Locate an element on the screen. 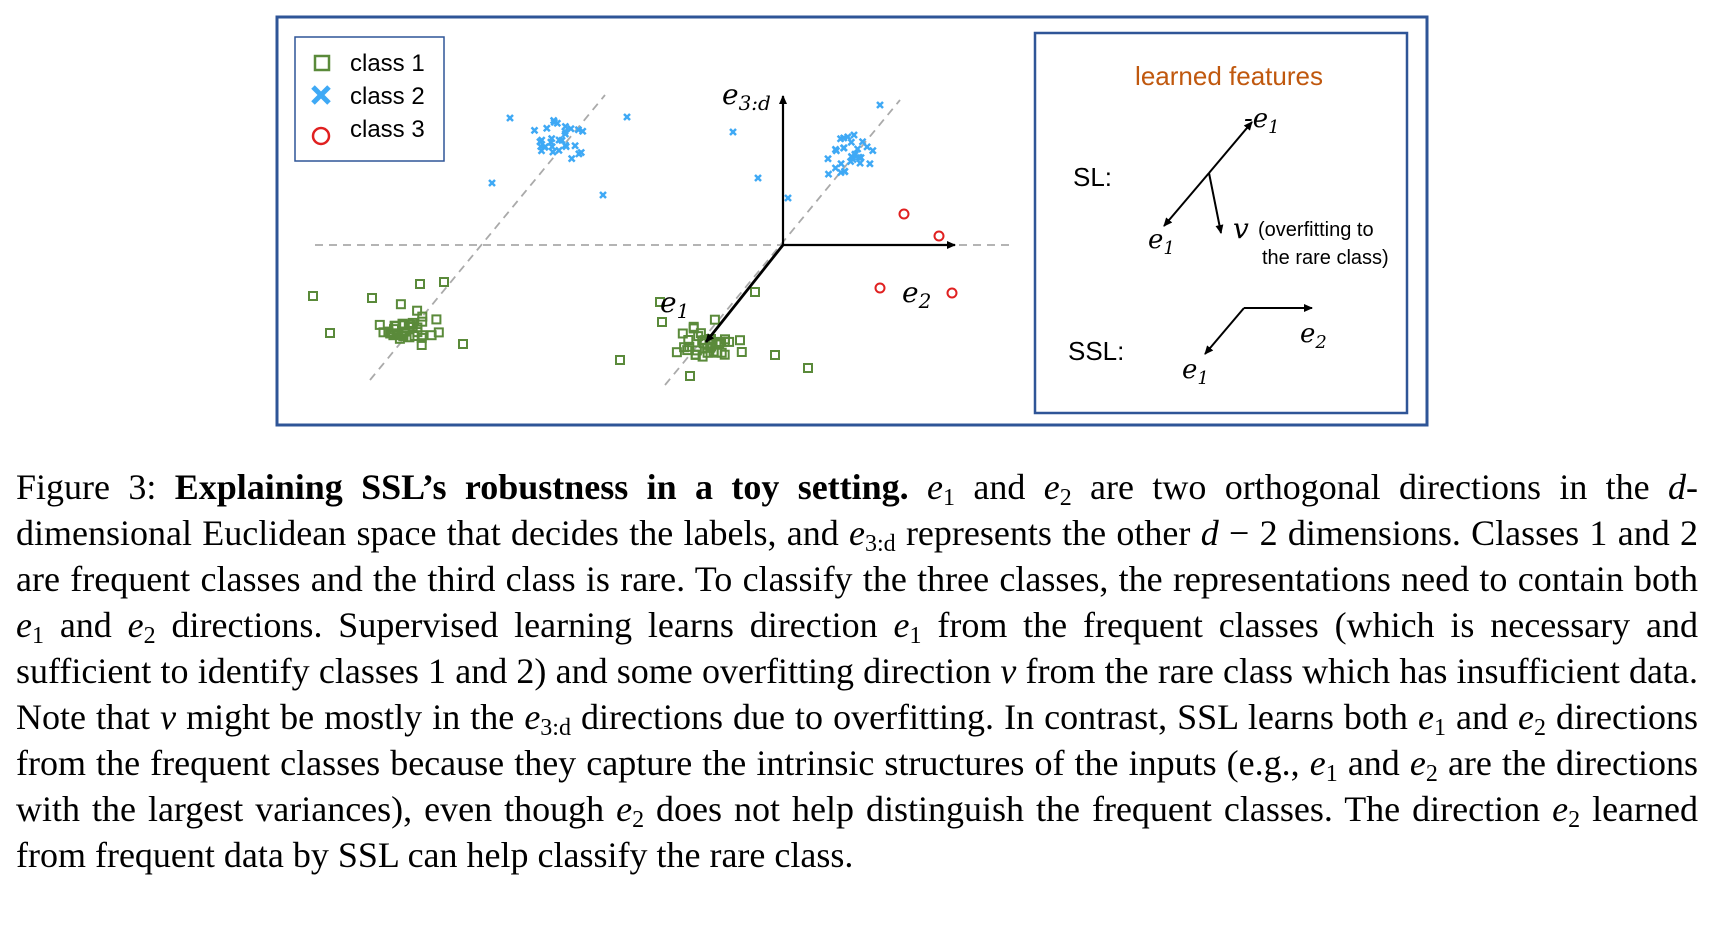 This screenshot has width=1711, height=934. caption-prefix: Figure 3: is located at coordinates (95, 487).